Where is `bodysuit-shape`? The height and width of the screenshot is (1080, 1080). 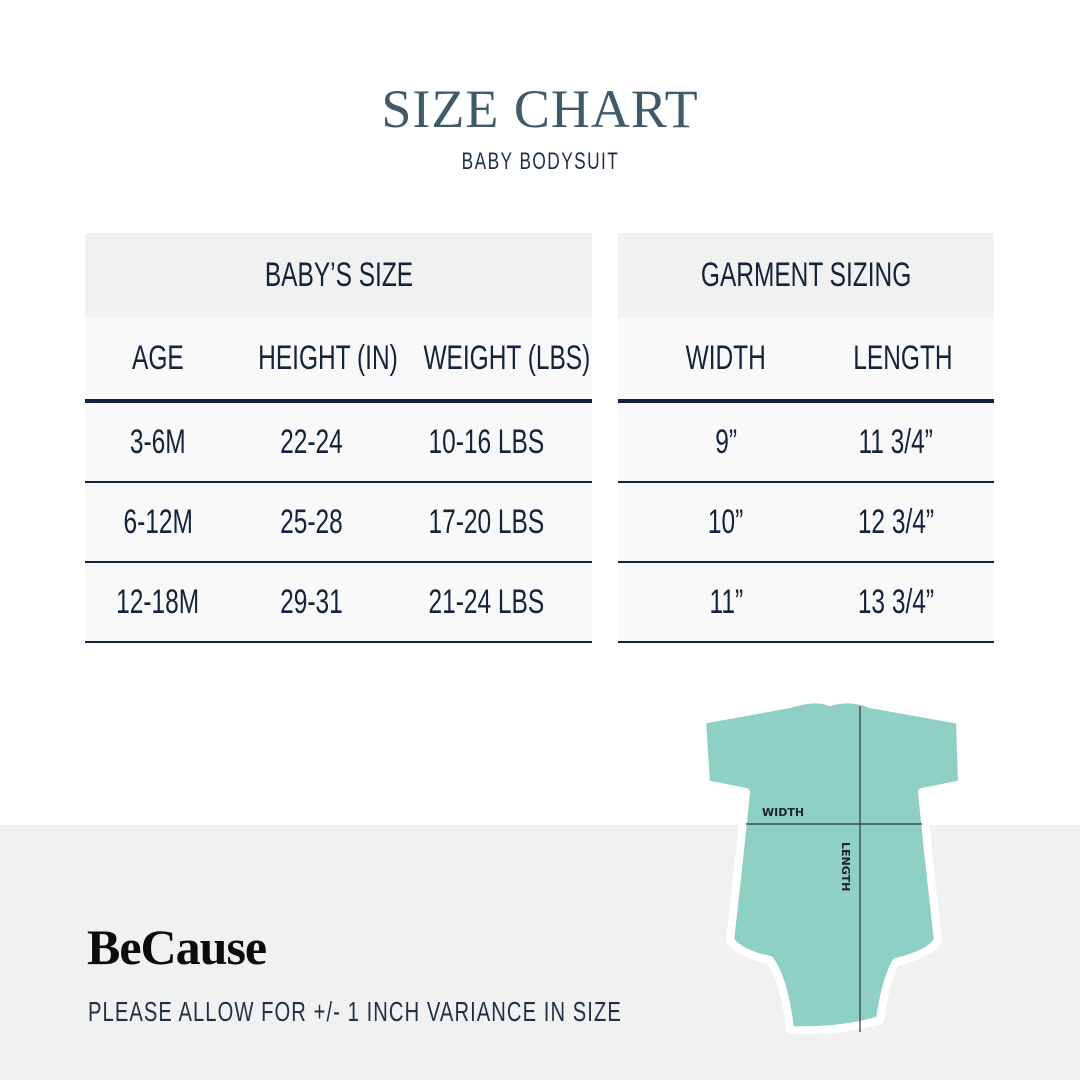 bodysuit-shape is located at coordinates (832, 865).